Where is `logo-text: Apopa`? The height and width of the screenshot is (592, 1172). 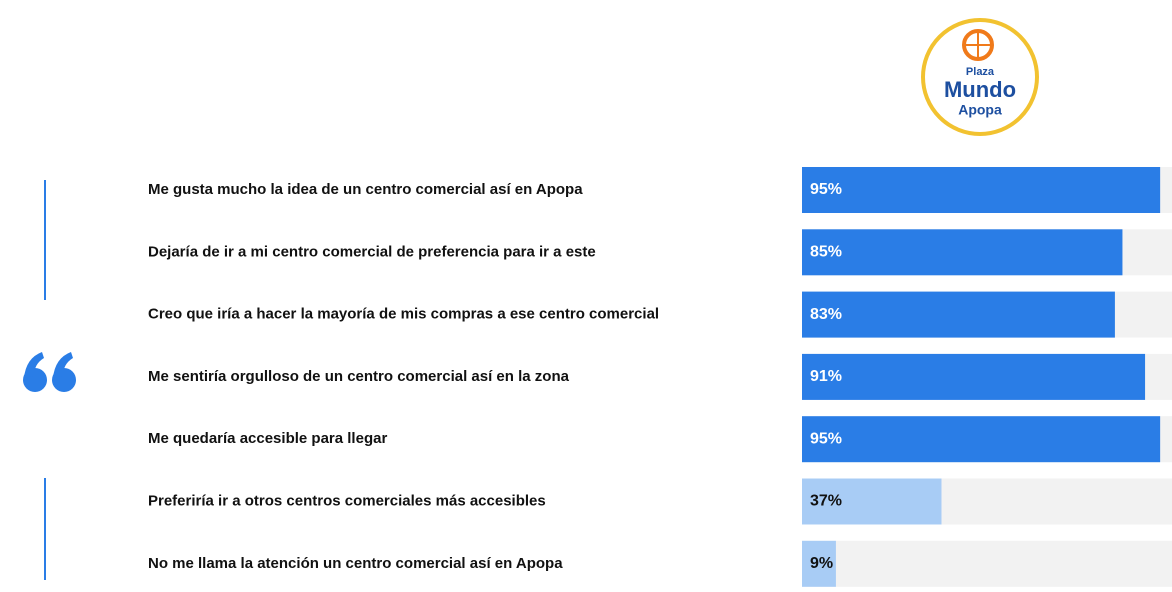 logo-text: Apopa is located at coordinates (980, 110).